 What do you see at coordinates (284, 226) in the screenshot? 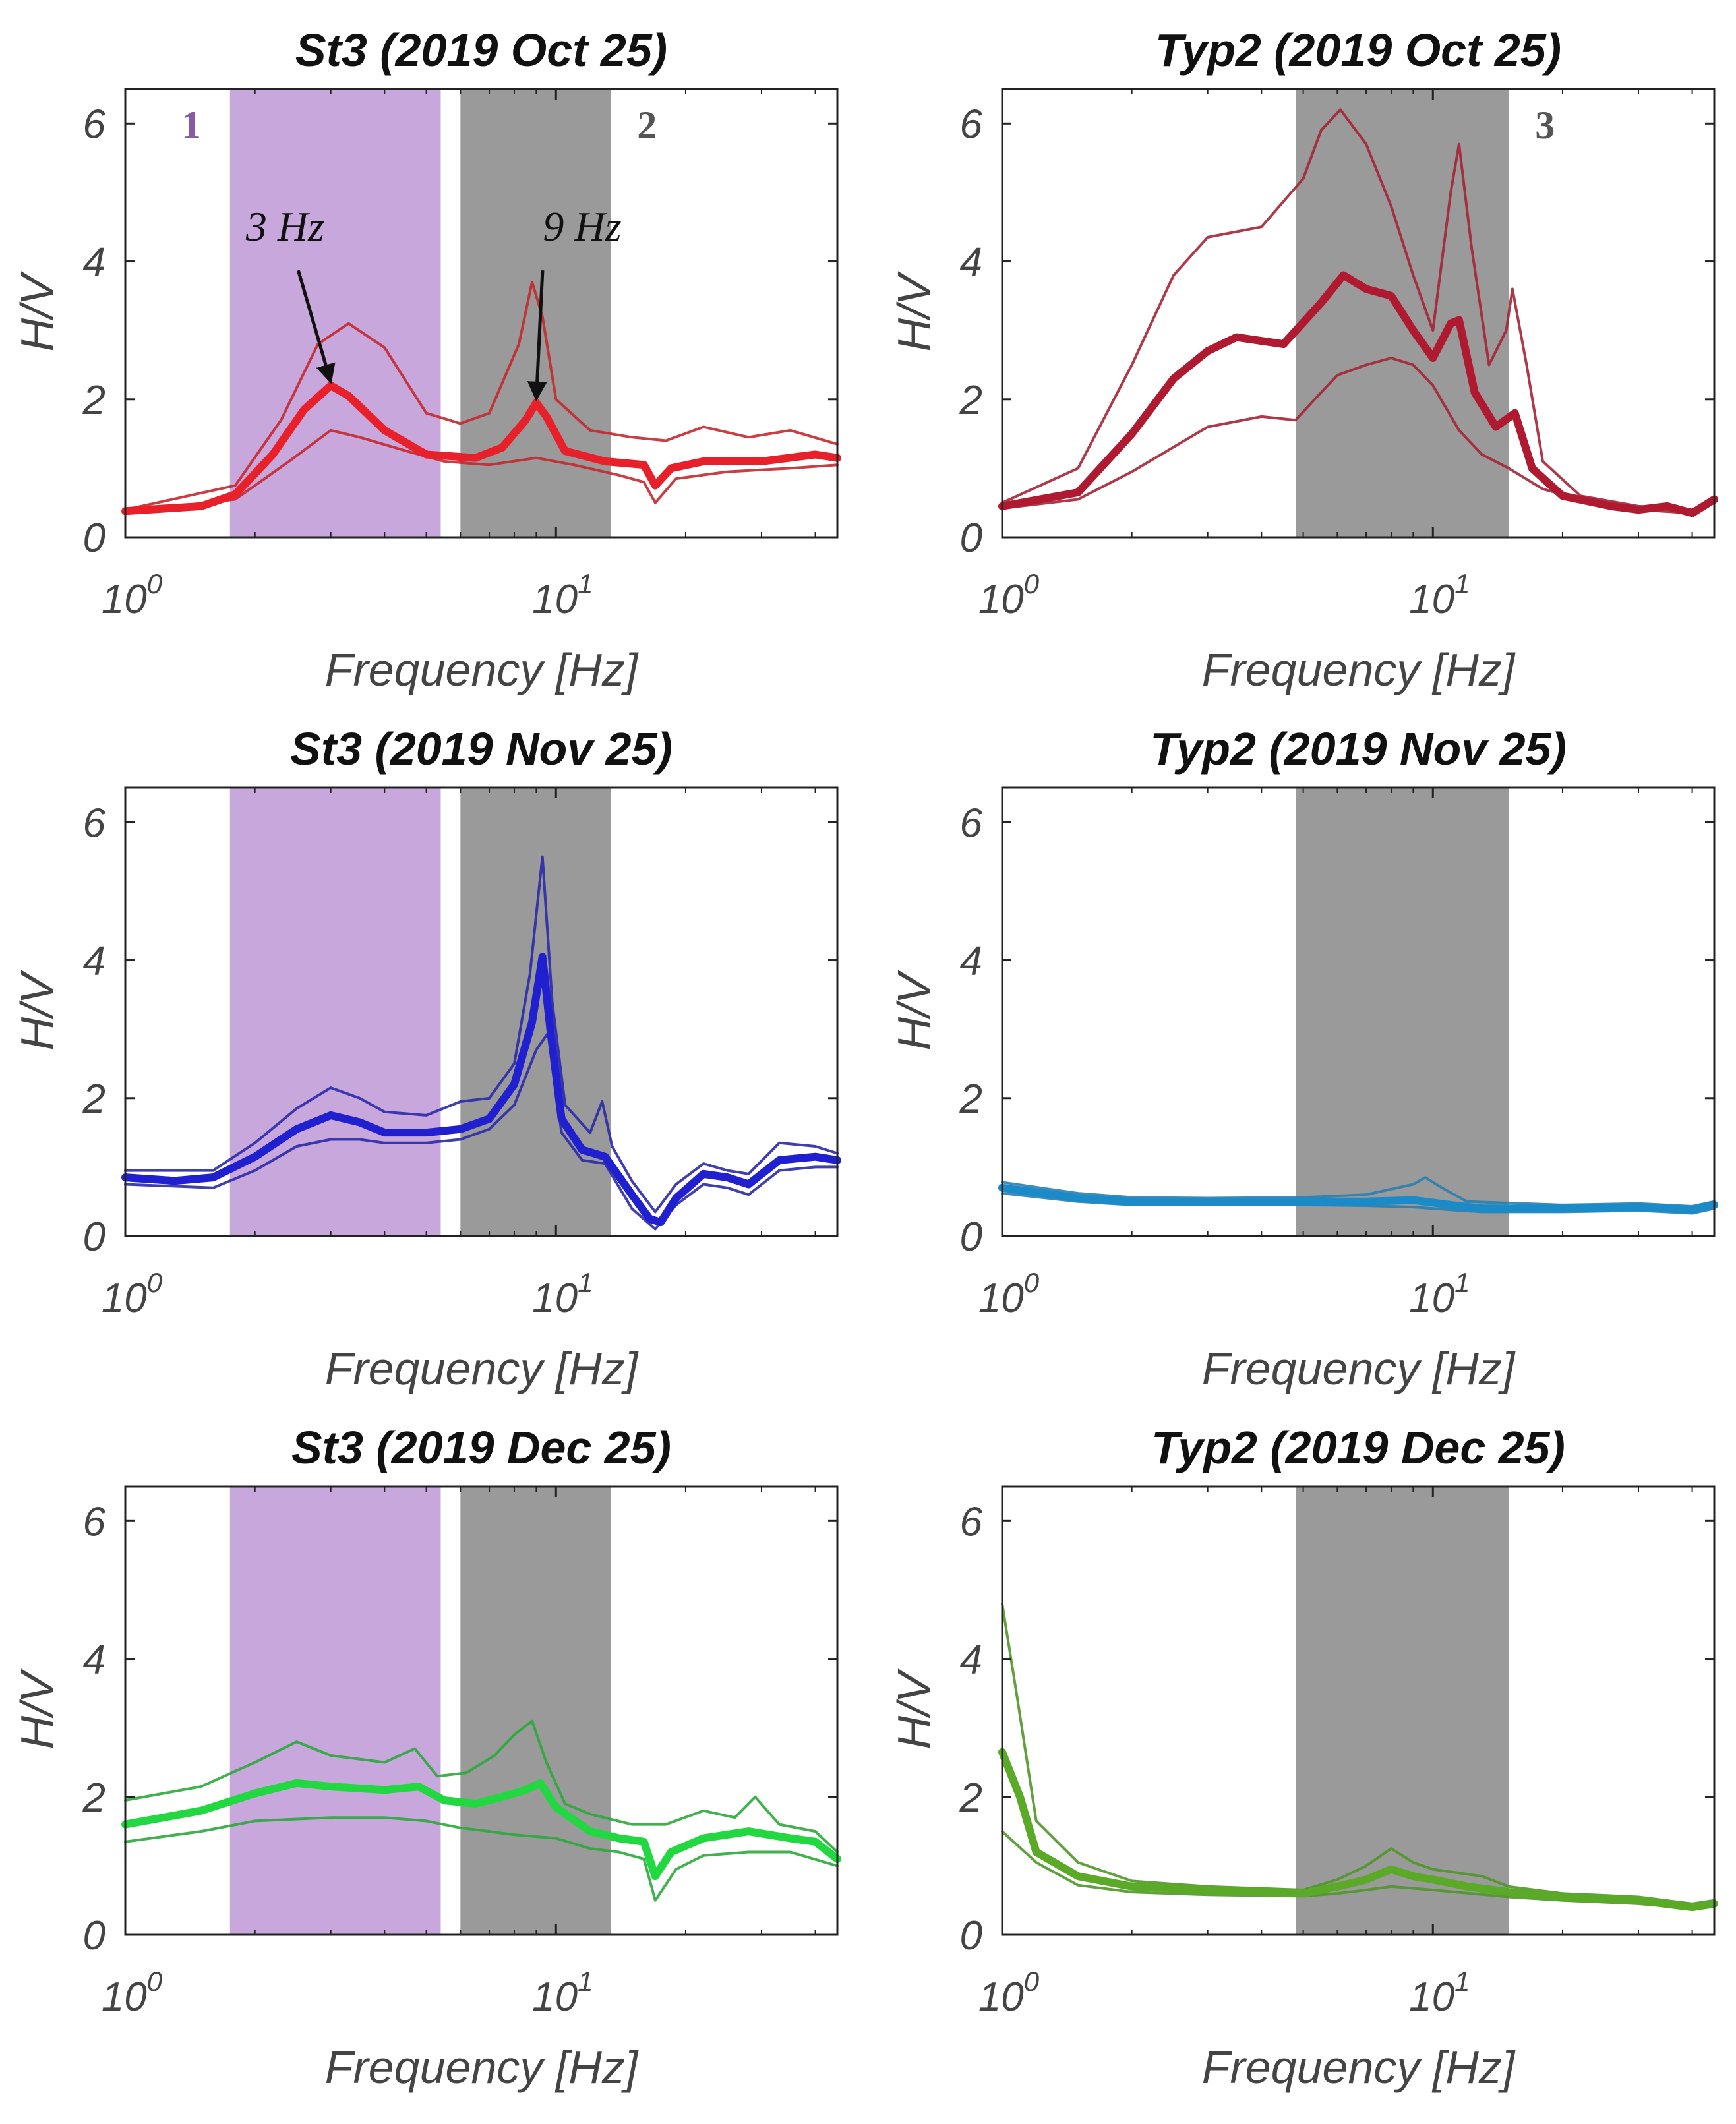
I see `annotation-0-label: 3 Hz` at bounding box center [284, 226].